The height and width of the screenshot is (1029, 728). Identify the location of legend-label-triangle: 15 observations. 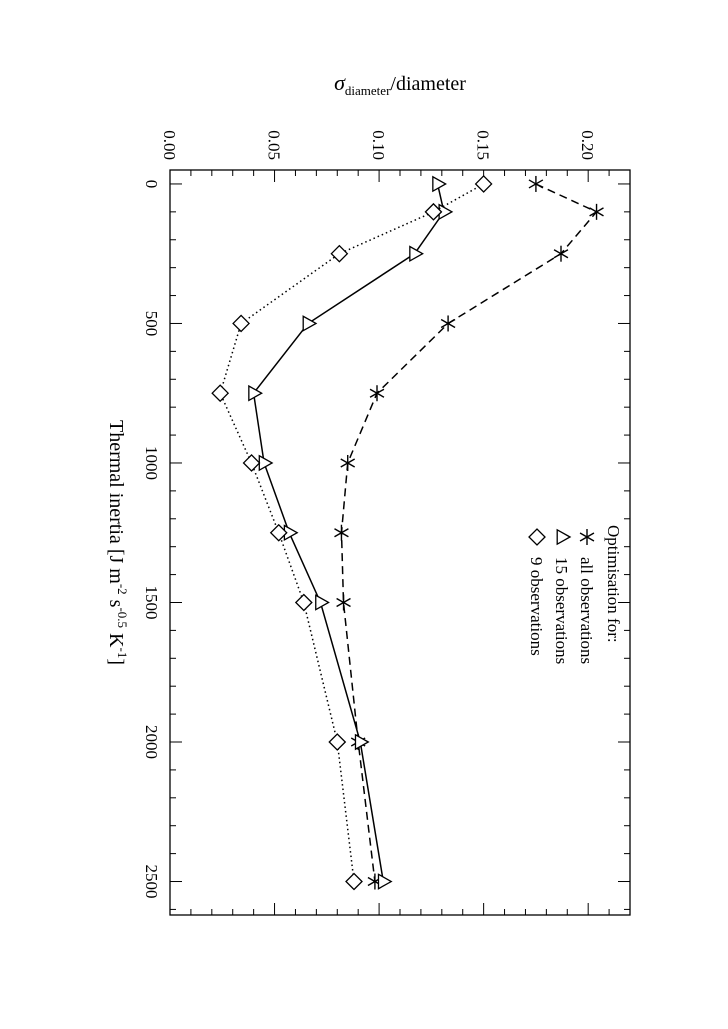
(561, 610).